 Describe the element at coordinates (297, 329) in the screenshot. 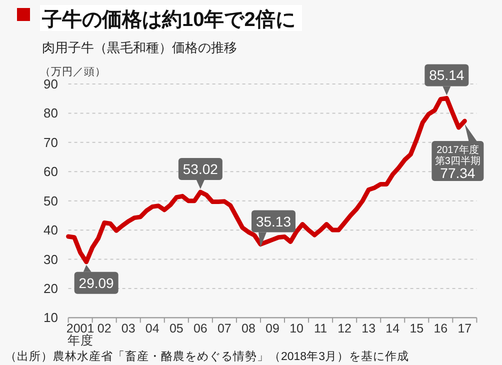

I see `x-tick-label: 10` at that location.